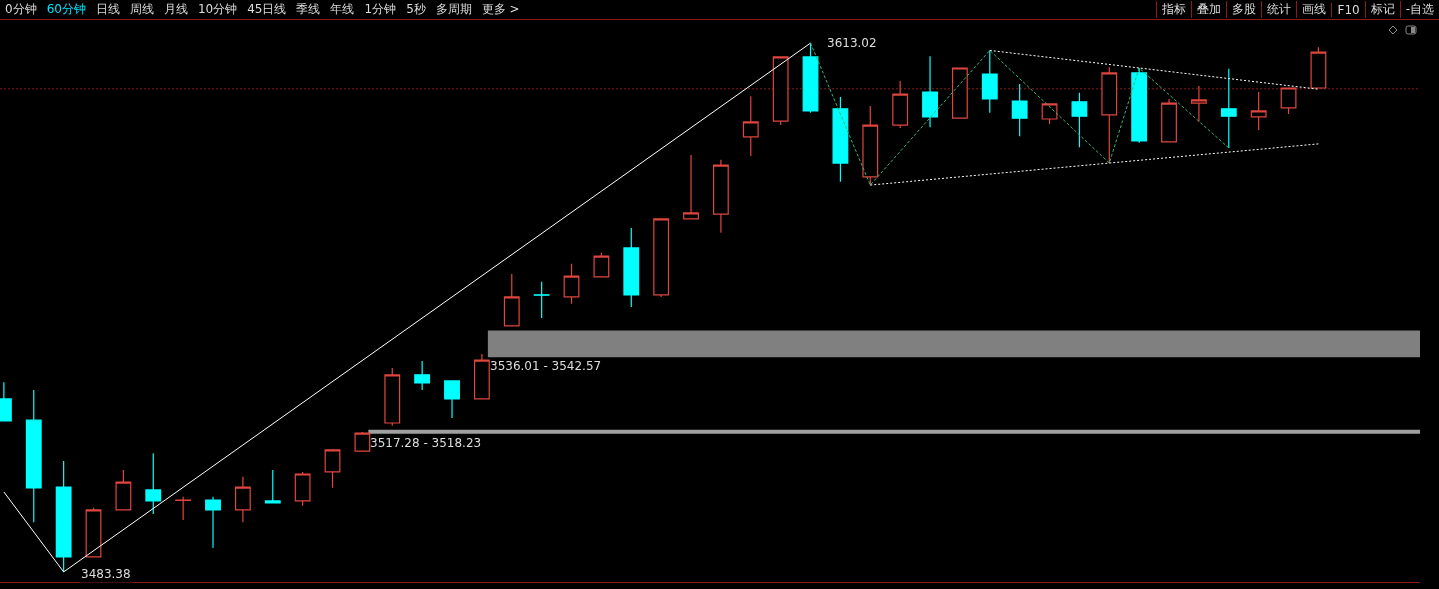 The image size is (1439, 589). I want to click on text: 0分钟, so click(21, 9).